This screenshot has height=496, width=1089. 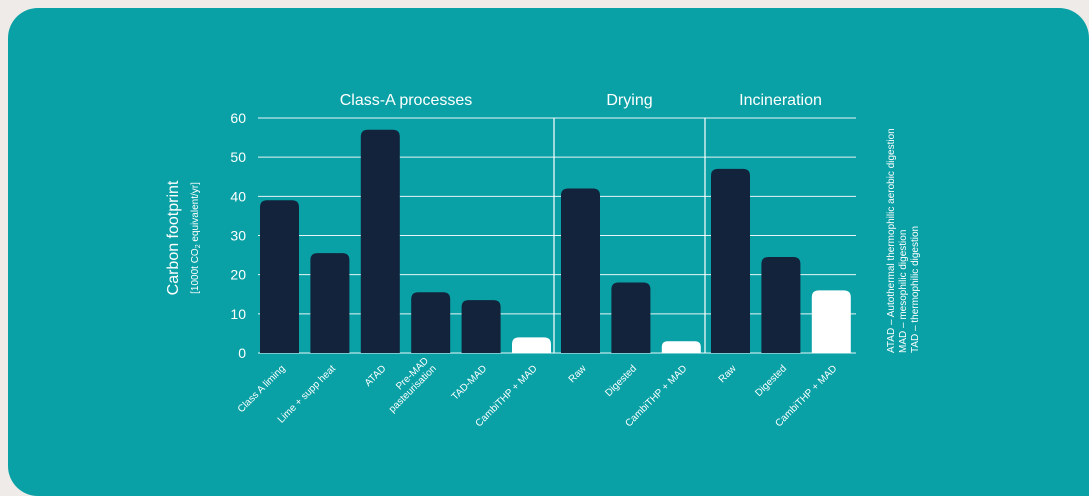 I want to click on x-tick-label: ATAD, so click(x=376, y=376).